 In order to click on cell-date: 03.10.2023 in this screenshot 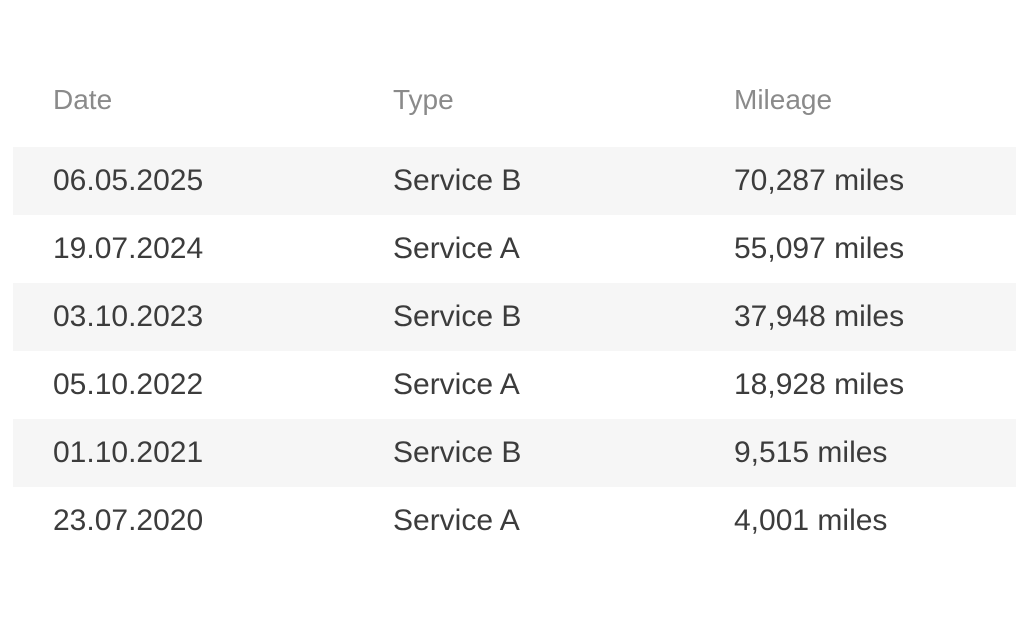, I will do `click(128, 316)`.